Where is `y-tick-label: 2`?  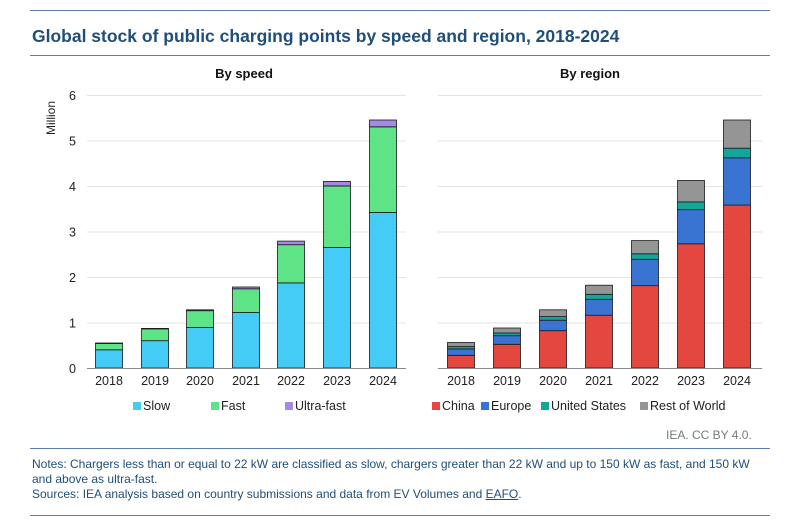
y-tick-label: 2 is located at coordinates (72, 278).